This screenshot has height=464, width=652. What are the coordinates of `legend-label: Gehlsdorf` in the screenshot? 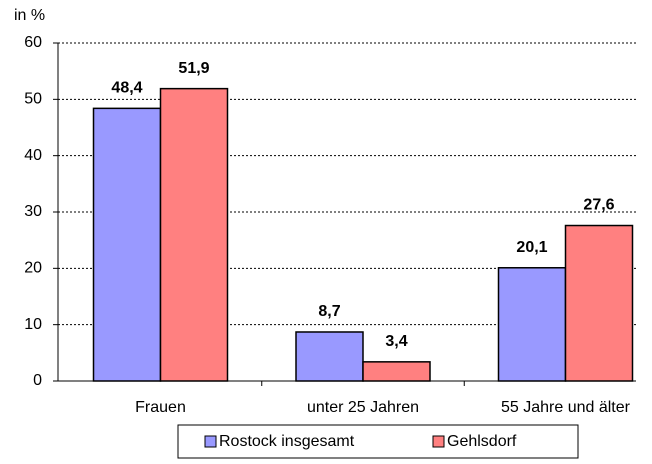 It's located at (482, 441).